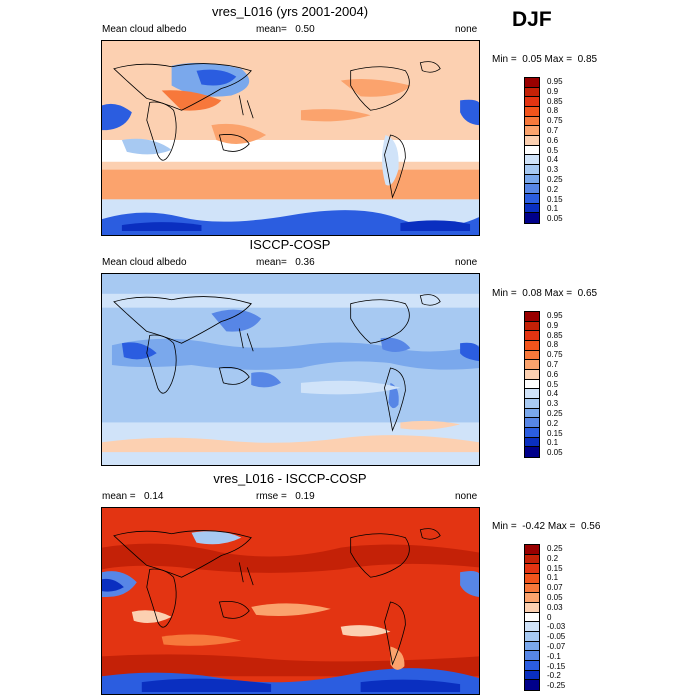 This screenshot has width=700, height=700. Describe the element at coordinates (532, 59) in the screenshot. I see `min-value: 0.05` at that location.